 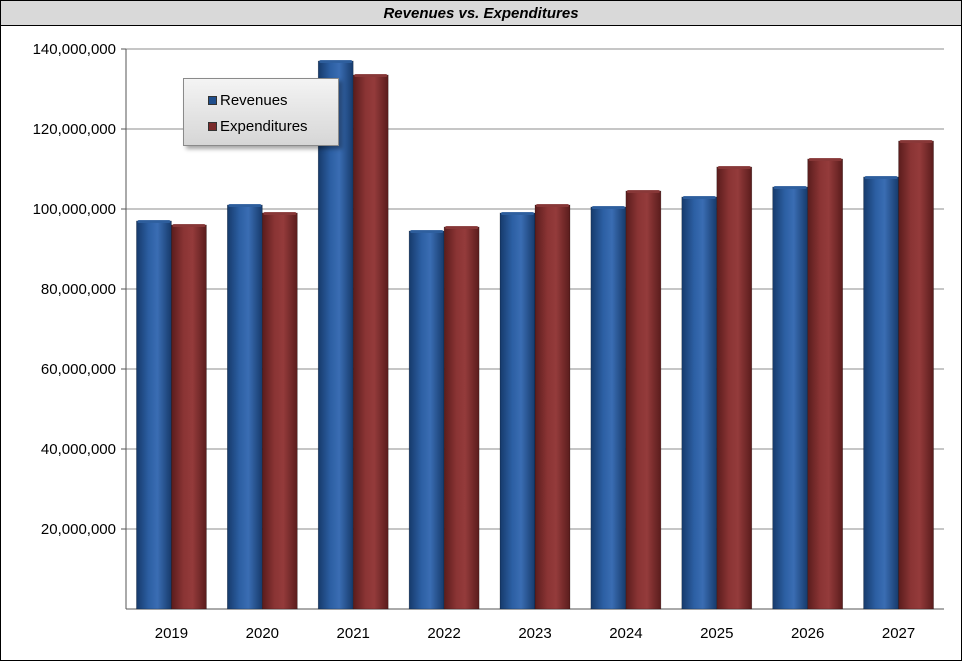 I want to click on expenditures-bar-2022, so click(x=461, y=418).